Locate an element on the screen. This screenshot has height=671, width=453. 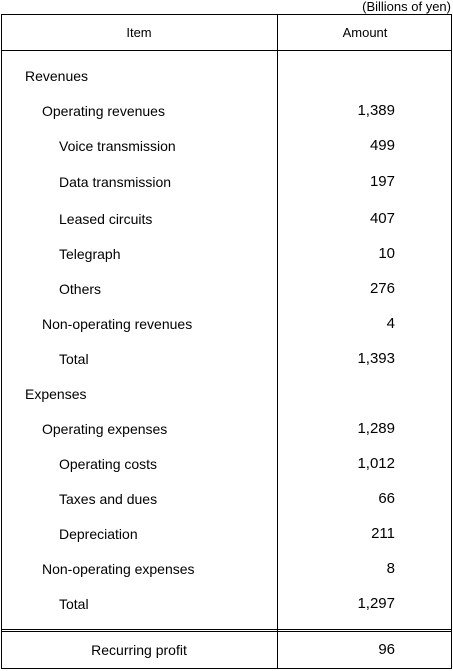
row-amount: 197 is located at coordinates (382, 181).